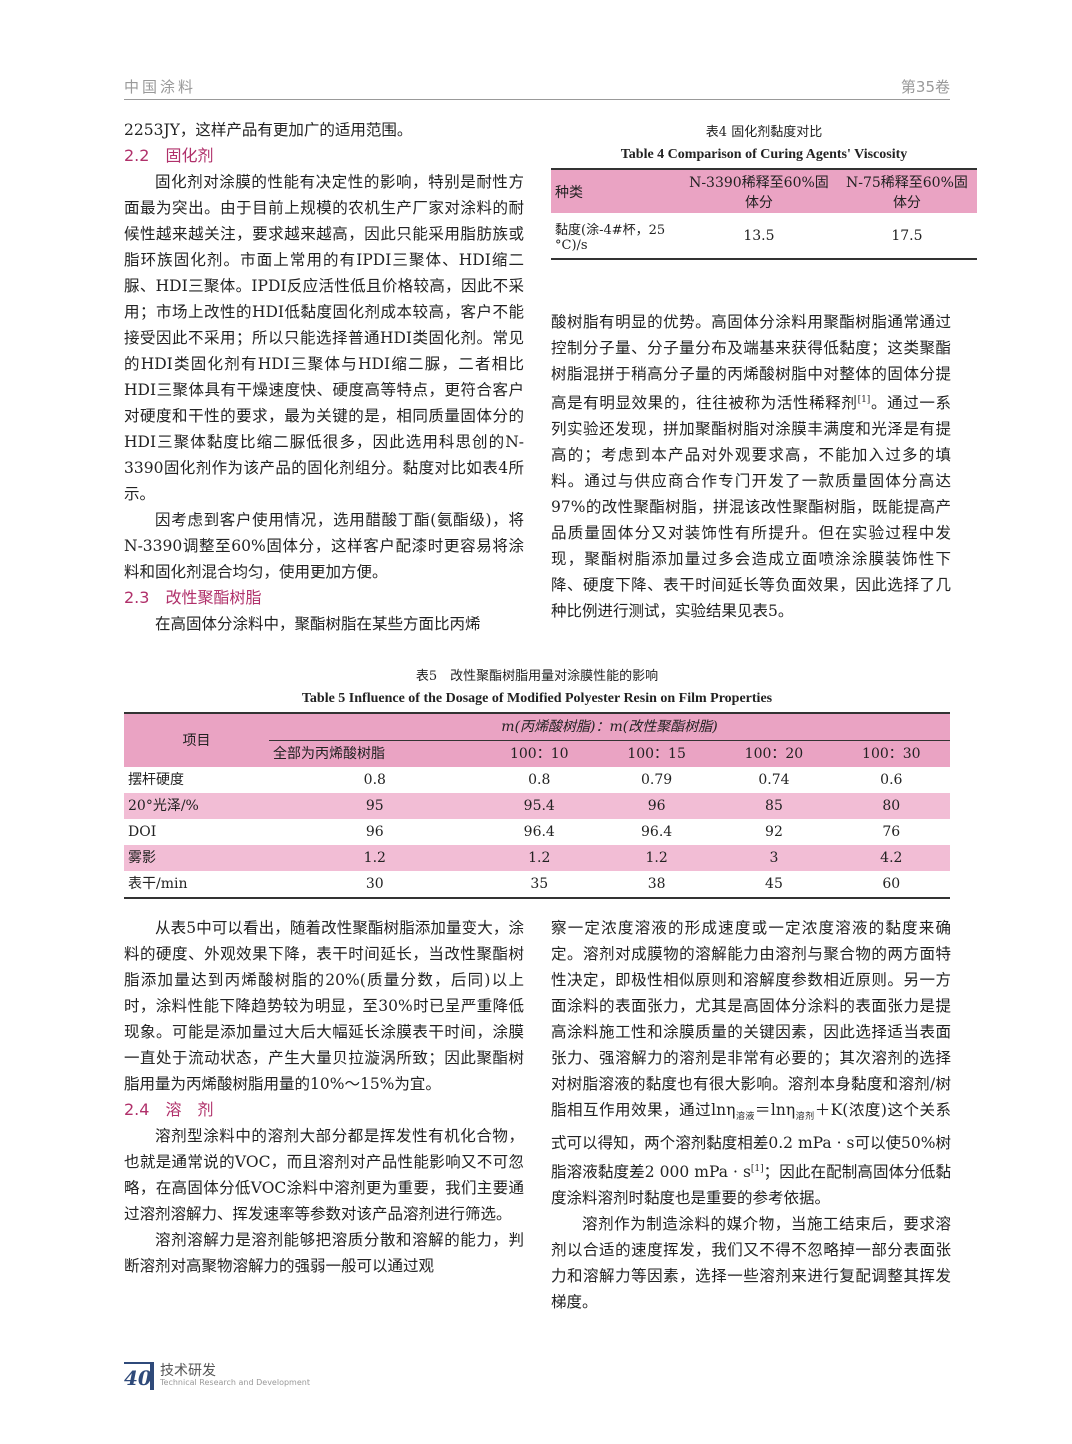 The image size is (1072, 1444). What do you see at coordinates (374, 884) in the screenshot?
I see `table-cell: 30` at bounding box center [374, 884].